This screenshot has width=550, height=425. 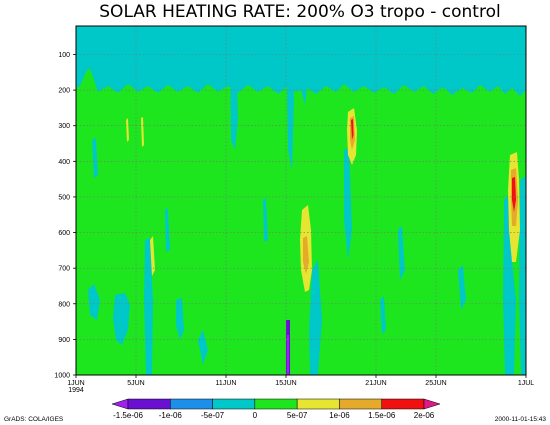 I want to click on y-tick-label: 800, so click(x=64, y=304).